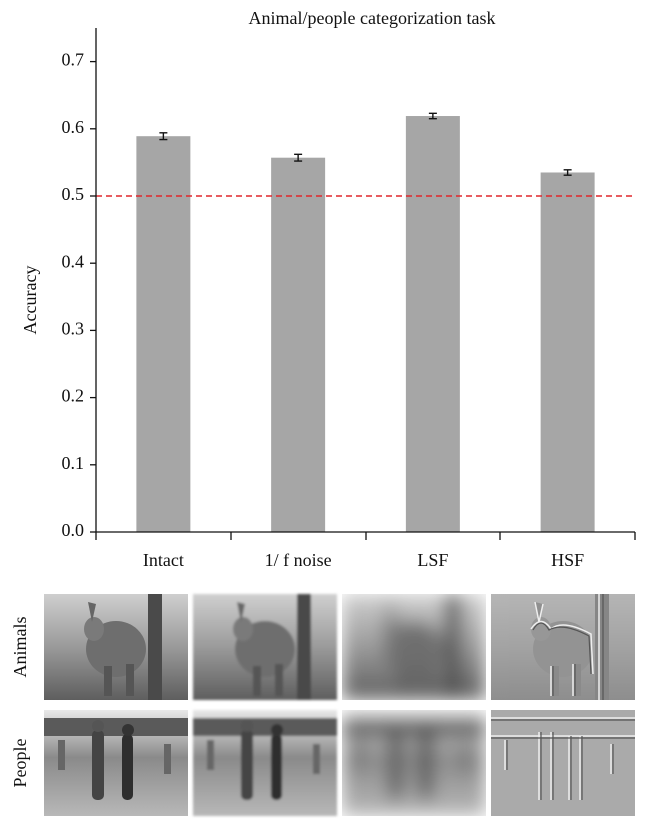  Describe the element at coordinates (73, 530) in the screenshot. I see `y-tick-label: 0.0` at that location.